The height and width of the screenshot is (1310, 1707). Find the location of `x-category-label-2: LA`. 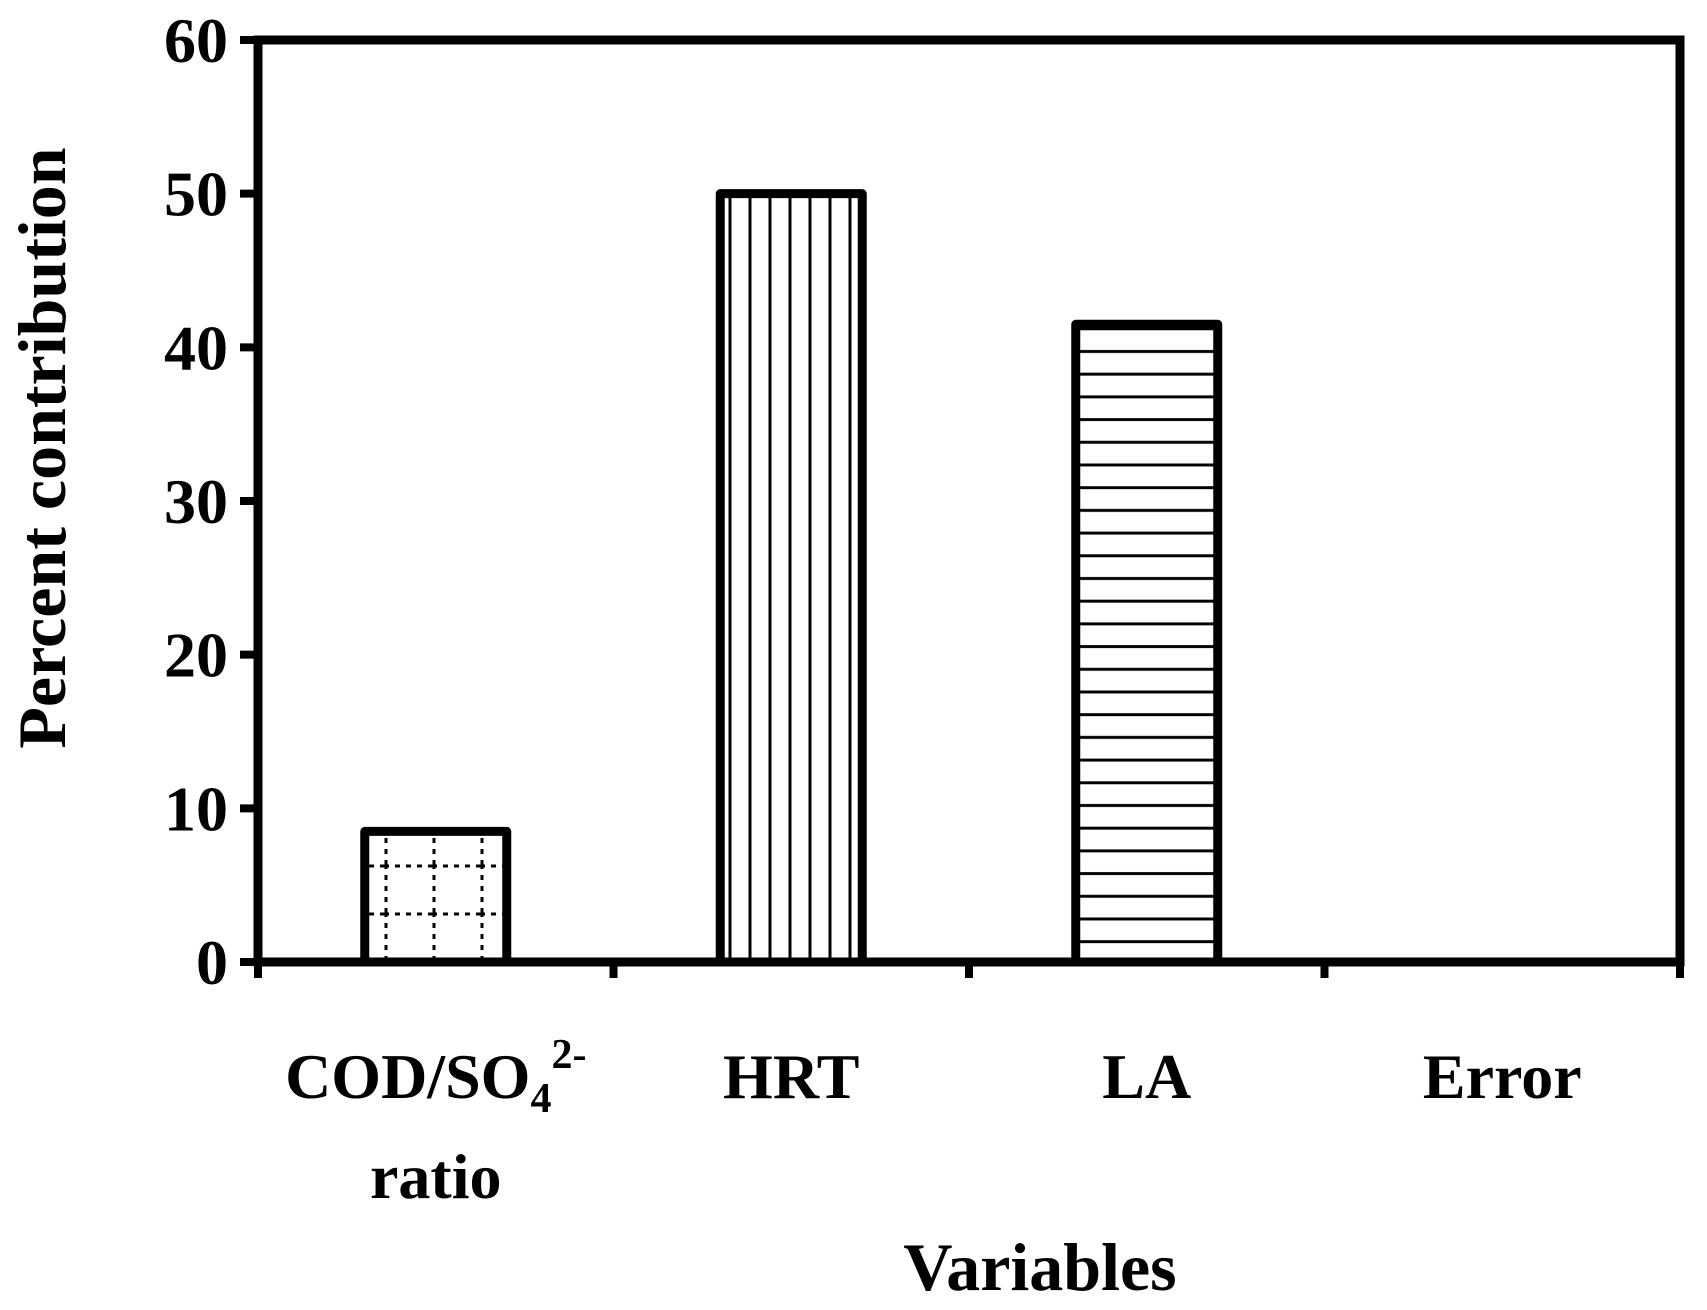

x-category-label-2: LA is located at coordinates (1146, 1076).